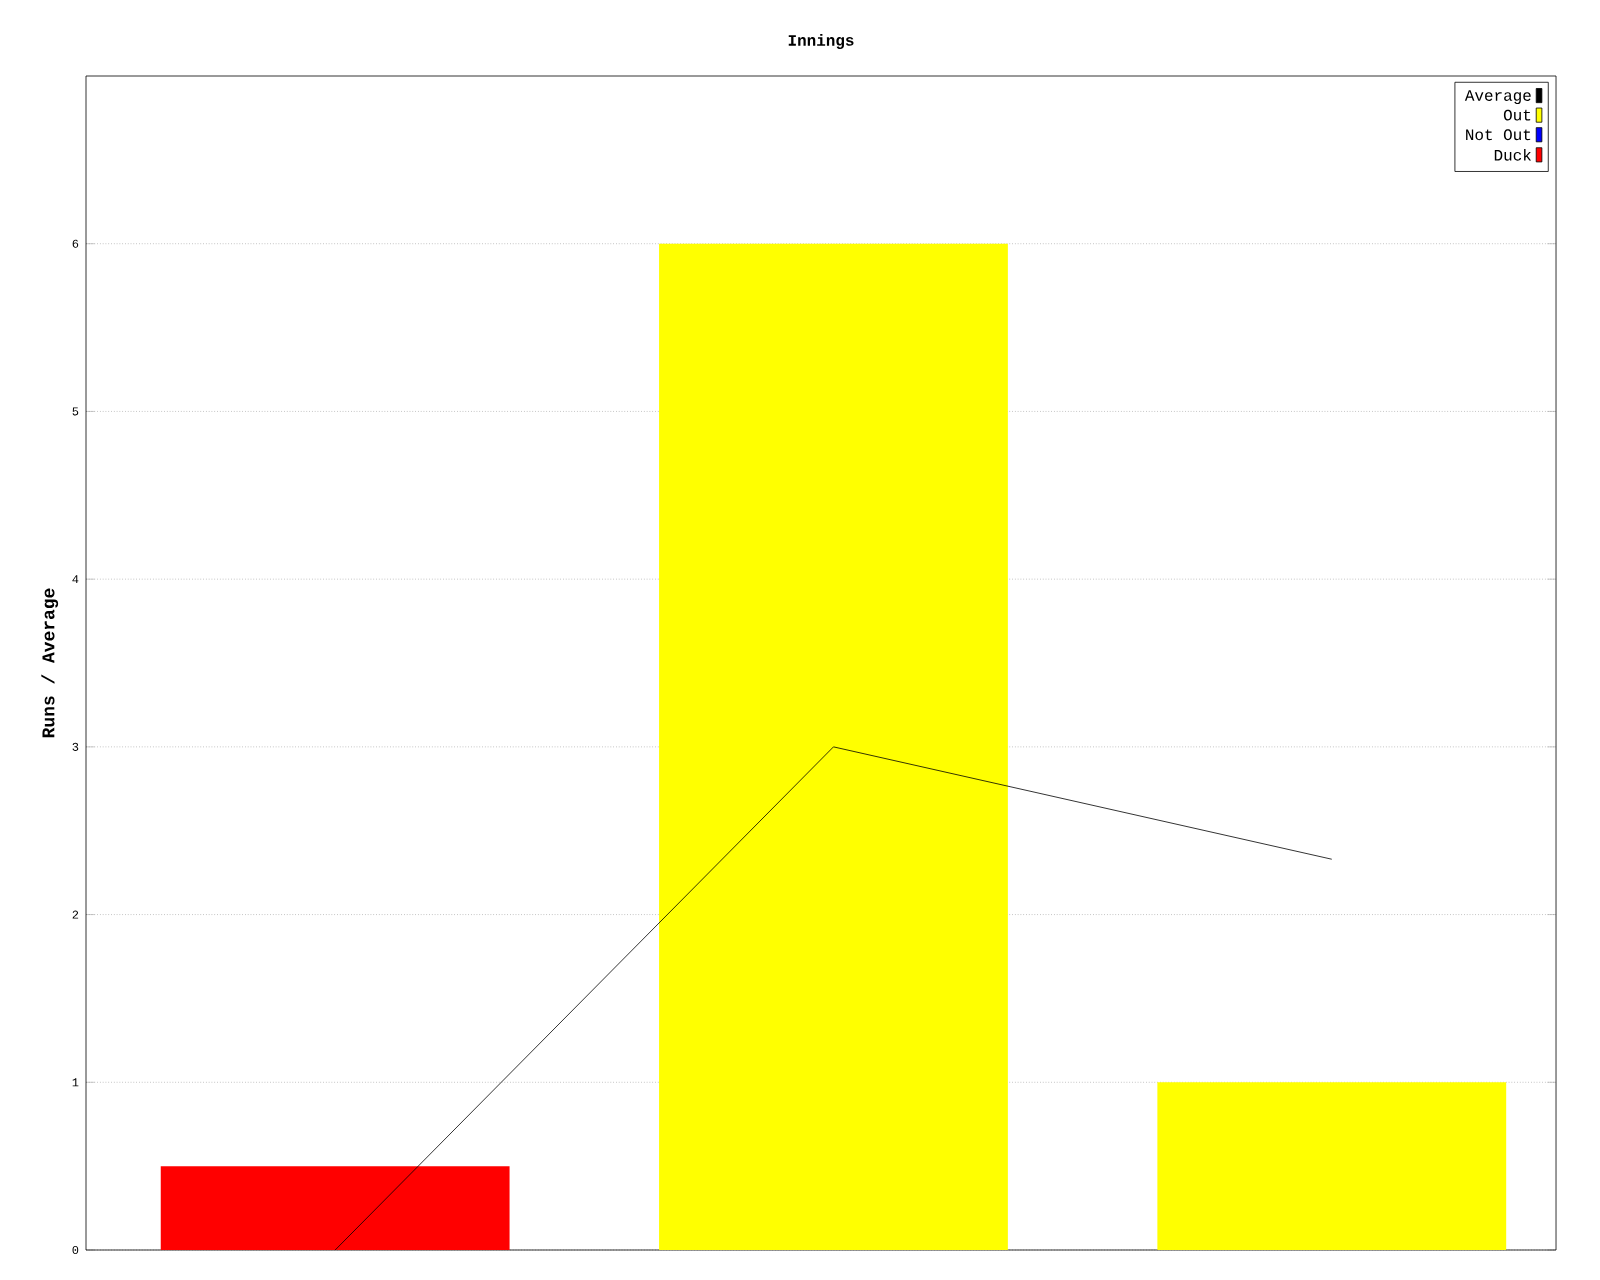 This screenshot has height=1280, width=1600. I want to click on y-axis-title: Runs / Average, so click(50, 663).